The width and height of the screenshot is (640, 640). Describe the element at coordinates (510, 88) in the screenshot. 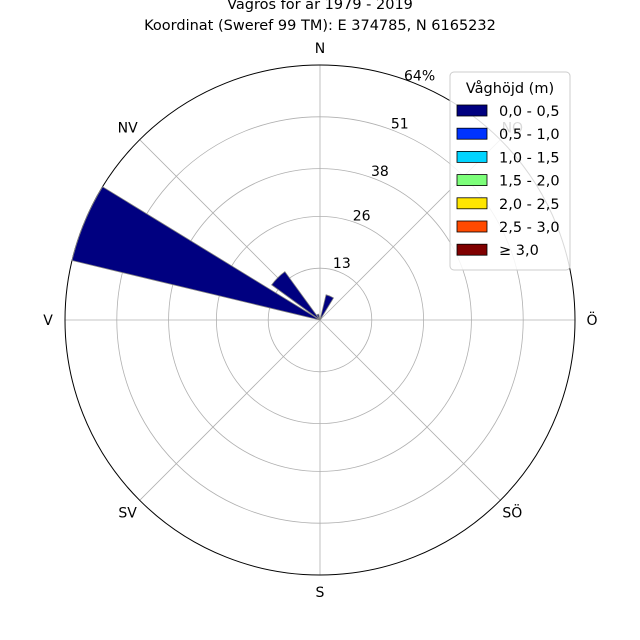

I see `legend-title: Våghöjd (m)` at that location.